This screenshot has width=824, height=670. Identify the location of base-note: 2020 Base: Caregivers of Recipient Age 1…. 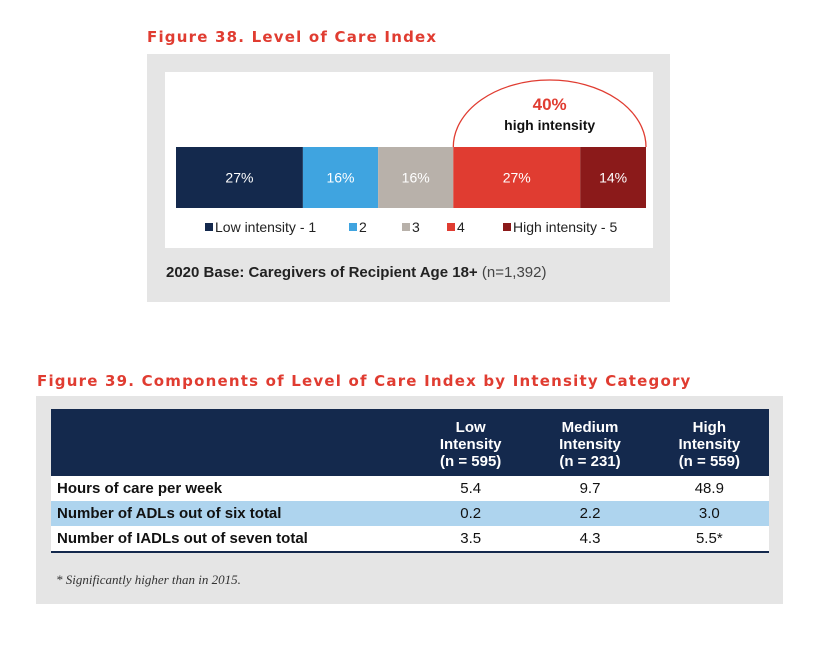
(356, 272).